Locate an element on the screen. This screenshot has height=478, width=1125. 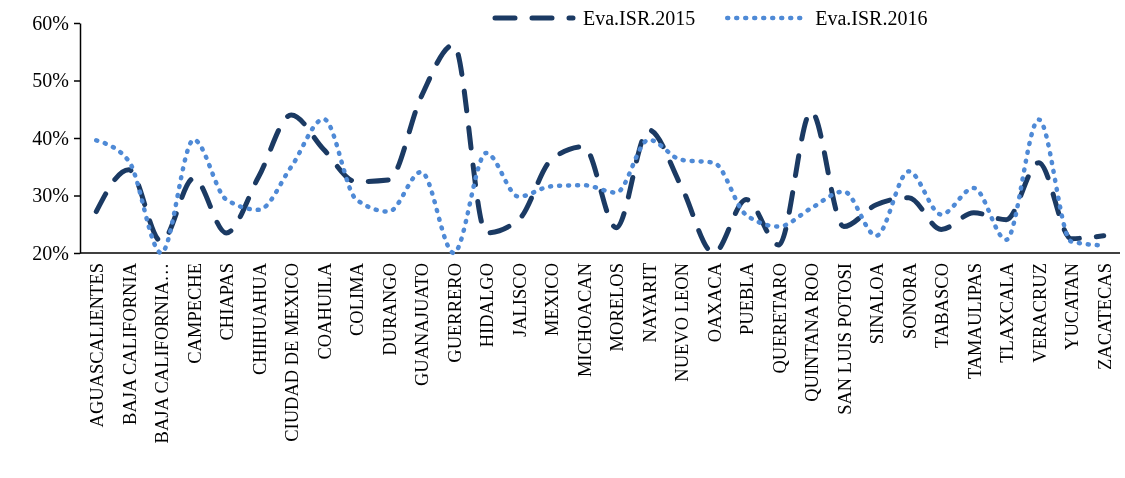
x-tick-label: COAHUILA is located at coordinates (324, 311).